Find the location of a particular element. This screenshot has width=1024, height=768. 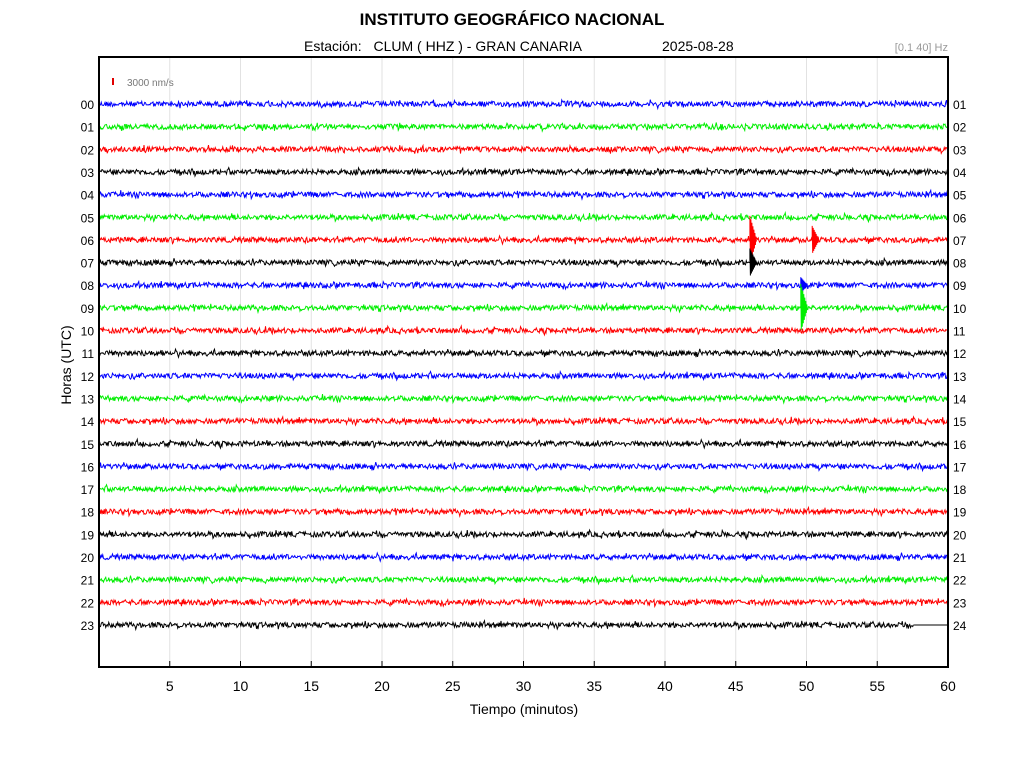

y-tick-label-left: 02 is located at coordinates (88, 150).